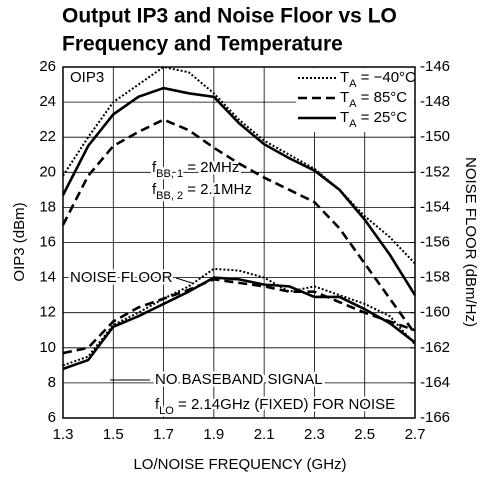 This screenshot has width=480, height=477. Describe the element at coordinates (47, 101) in the screenshot. I see `y-tick-label: 24` at that location.